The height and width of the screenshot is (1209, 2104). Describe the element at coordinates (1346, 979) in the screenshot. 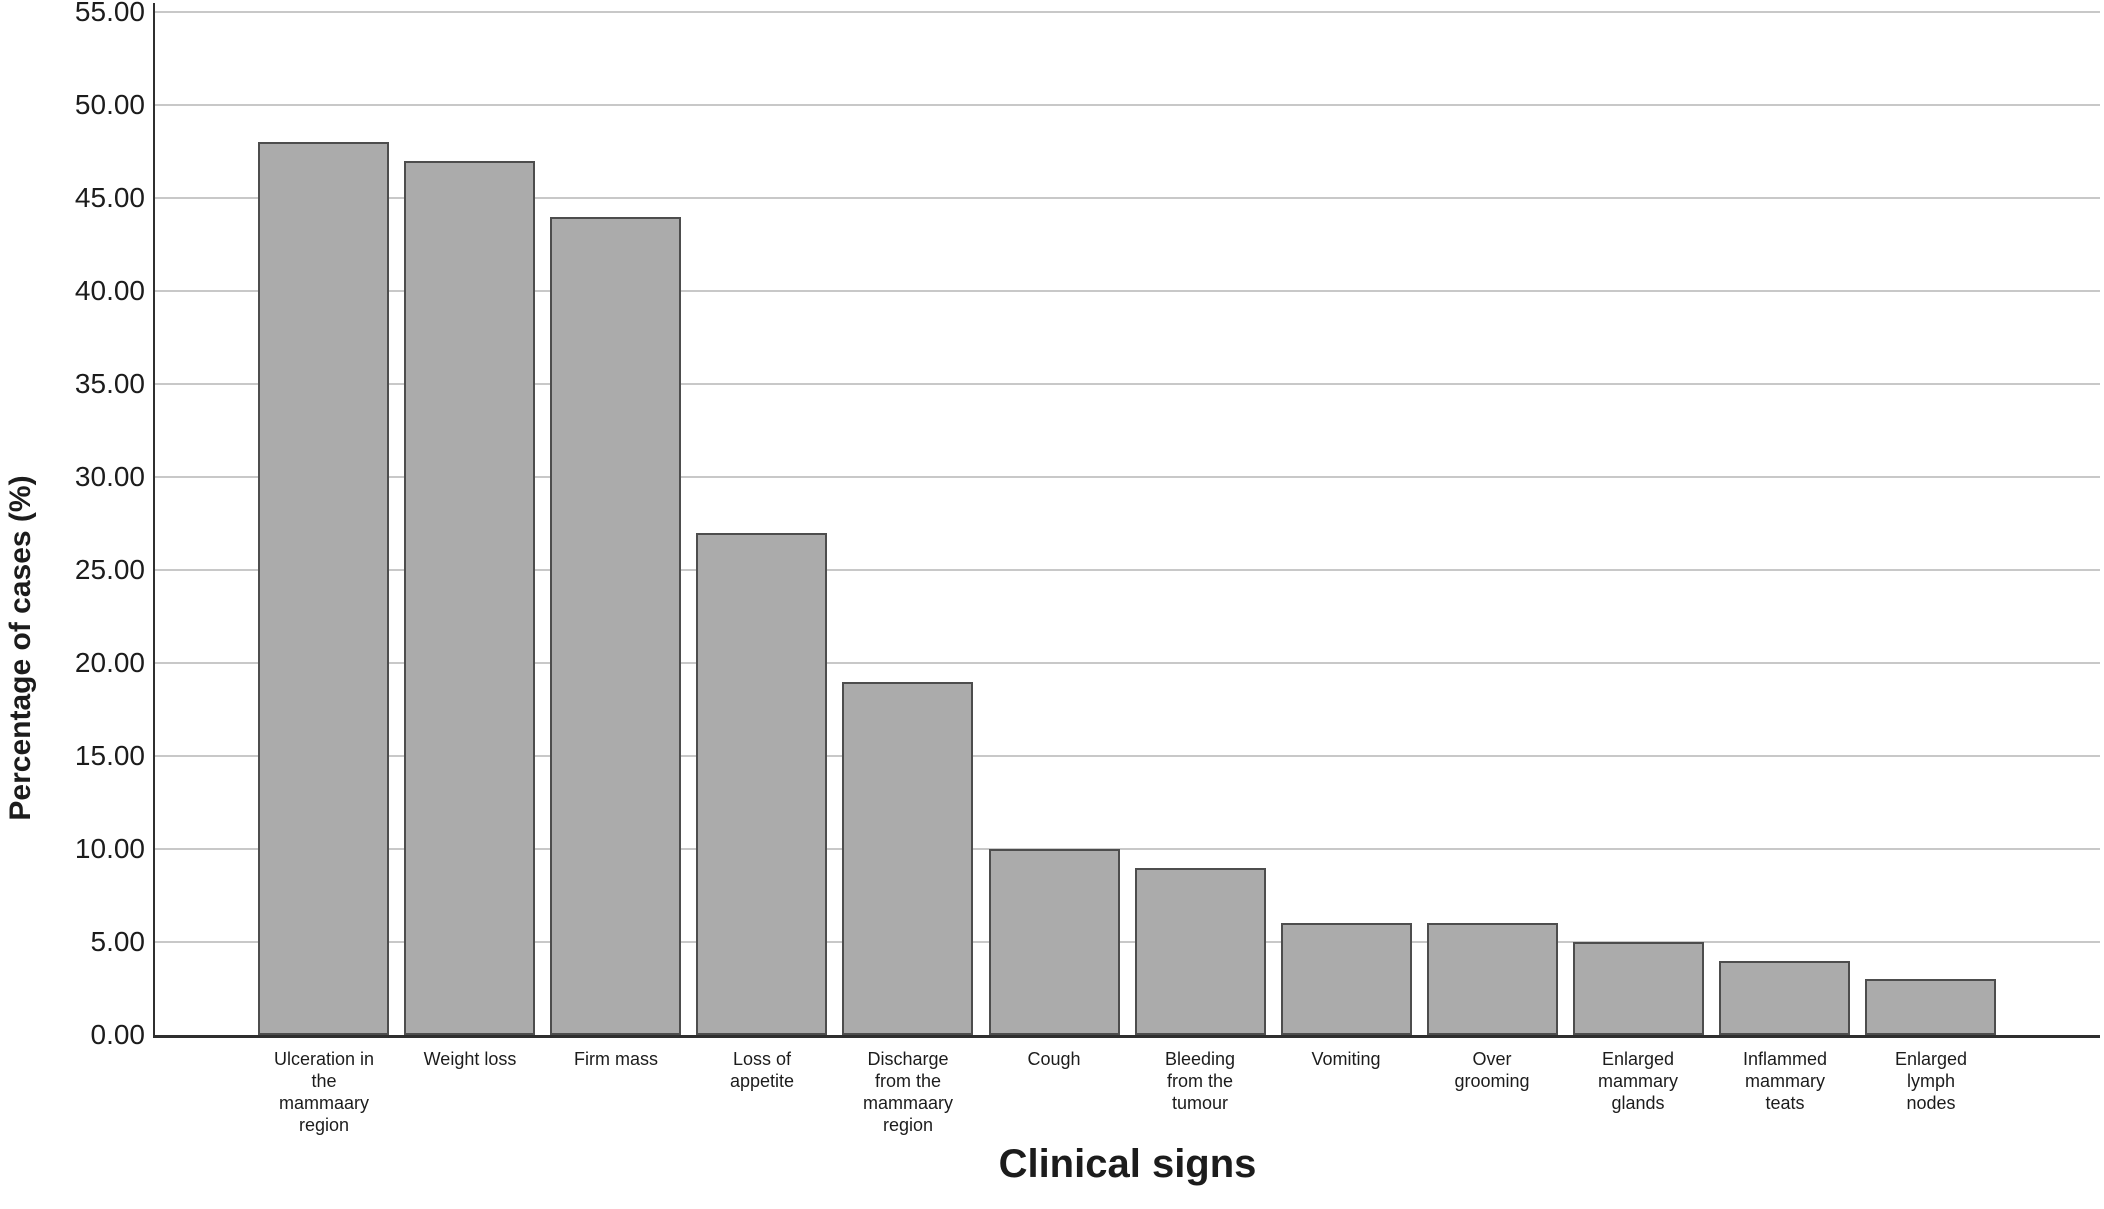

I see `bar-vomiting` at that location.